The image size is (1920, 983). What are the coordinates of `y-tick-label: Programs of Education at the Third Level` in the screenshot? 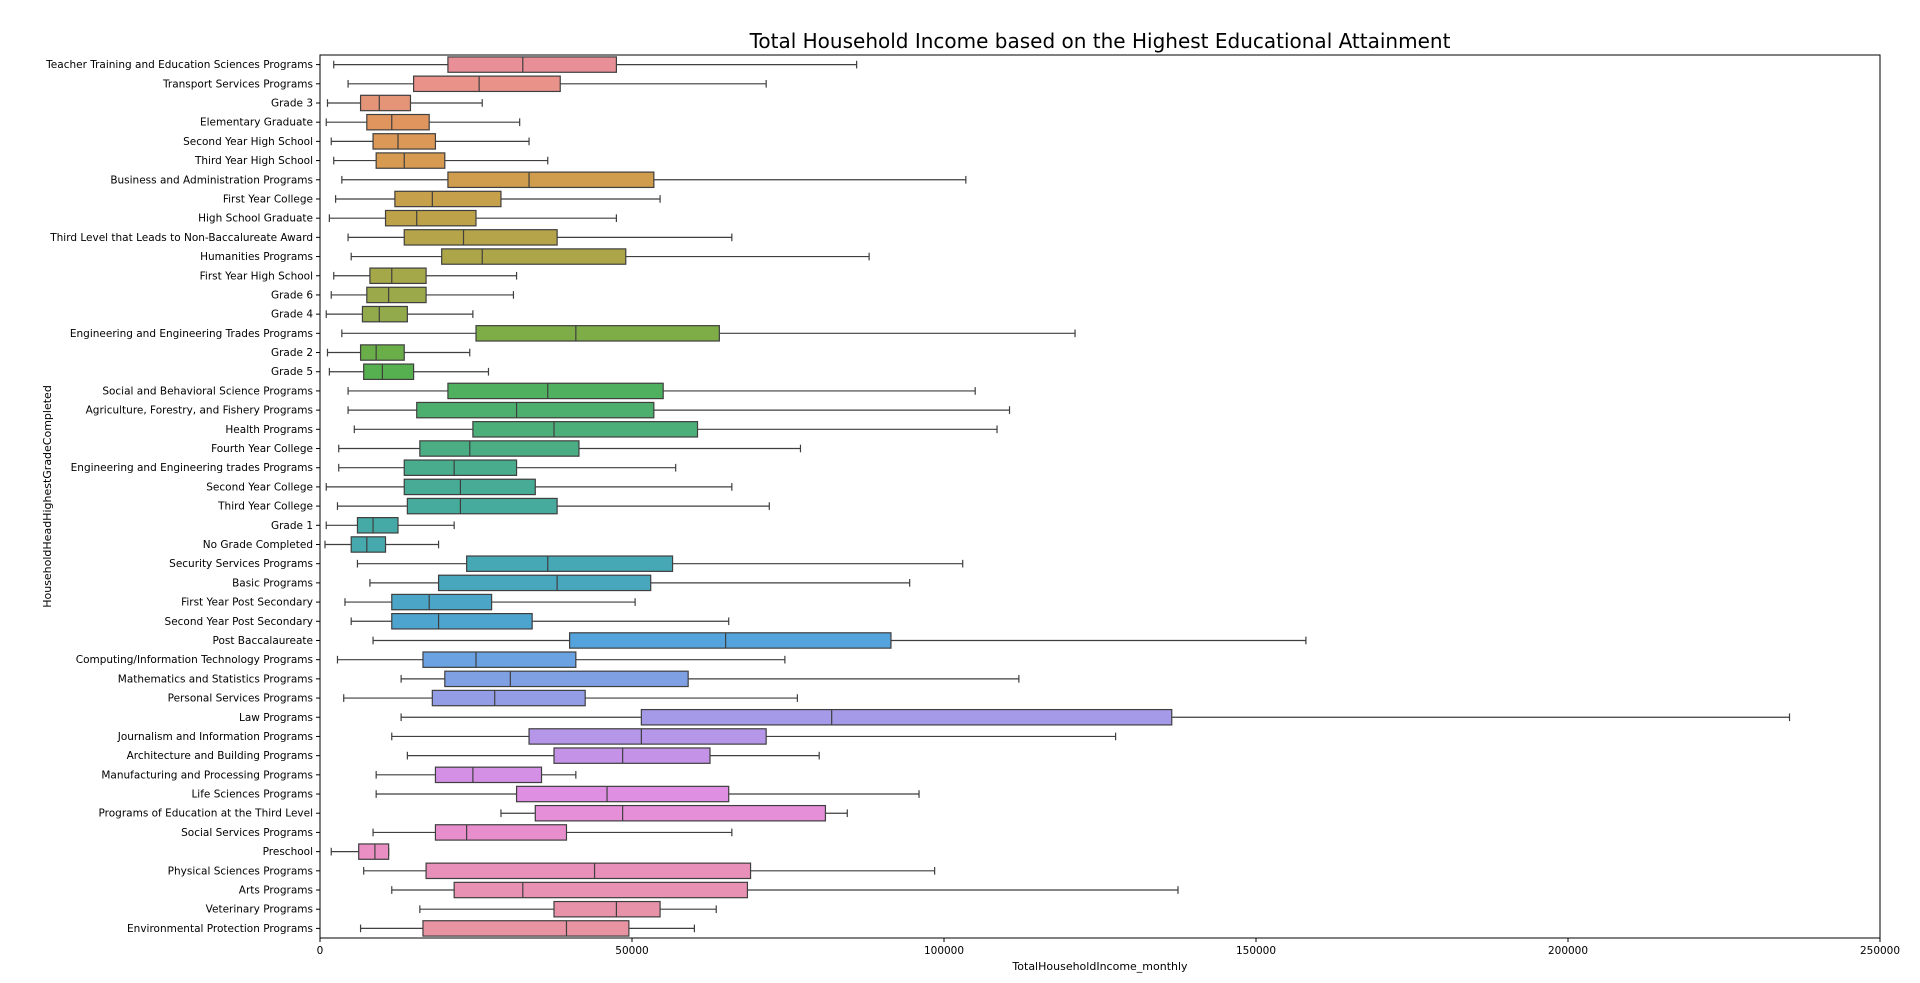 It's located at (206, 814).